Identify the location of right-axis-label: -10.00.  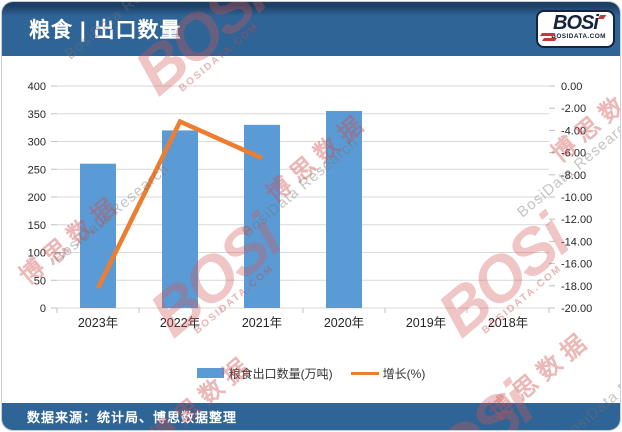
(576, 198).